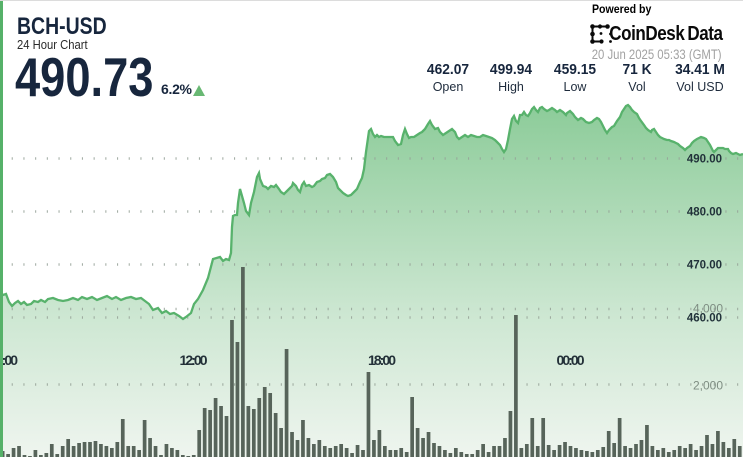 This screenshot has width=743, height=457. What do you see at coordinates (704, 213) in the screenshot?
I see `svg-text: 480.00` at bounding box center [704, 213].